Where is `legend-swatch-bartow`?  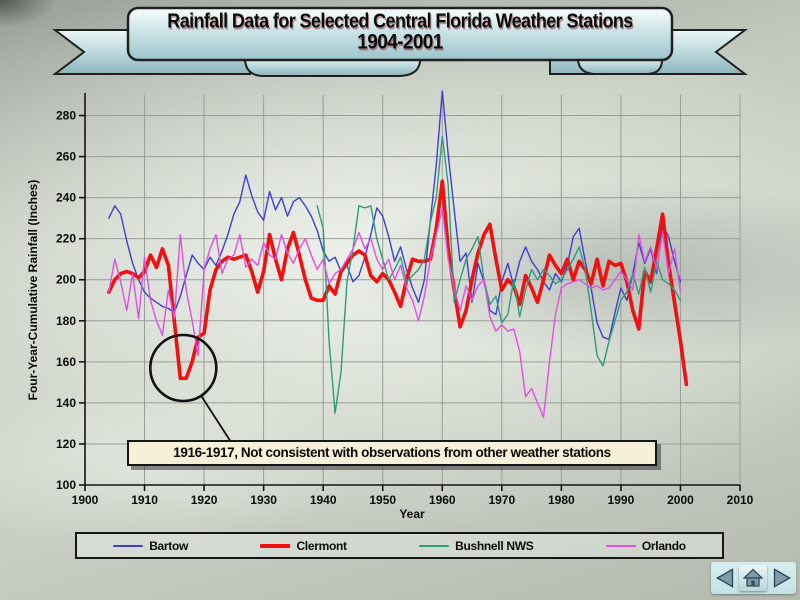
legend-swatch-bartow is located at coordinates (128, 545).